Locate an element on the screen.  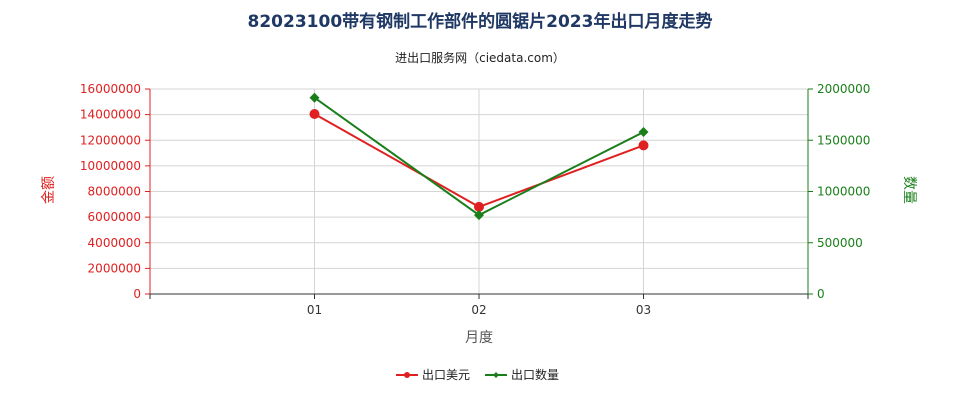
tick-label-right: 0 is located at coordinates (821, 294).